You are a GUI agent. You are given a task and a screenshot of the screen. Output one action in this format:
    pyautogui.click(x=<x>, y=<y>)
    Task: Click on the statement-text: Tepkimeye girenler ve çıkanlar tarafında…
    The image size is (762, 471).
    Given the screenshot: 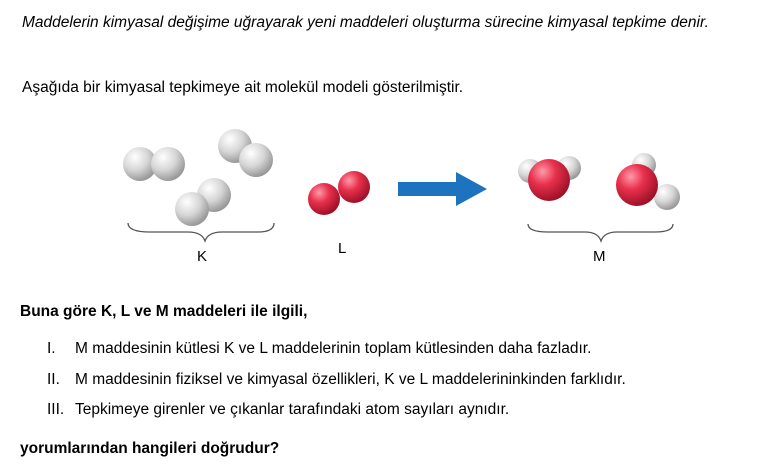 What is the action you would take?
    pyautogui.click(x=292, y=409)
    